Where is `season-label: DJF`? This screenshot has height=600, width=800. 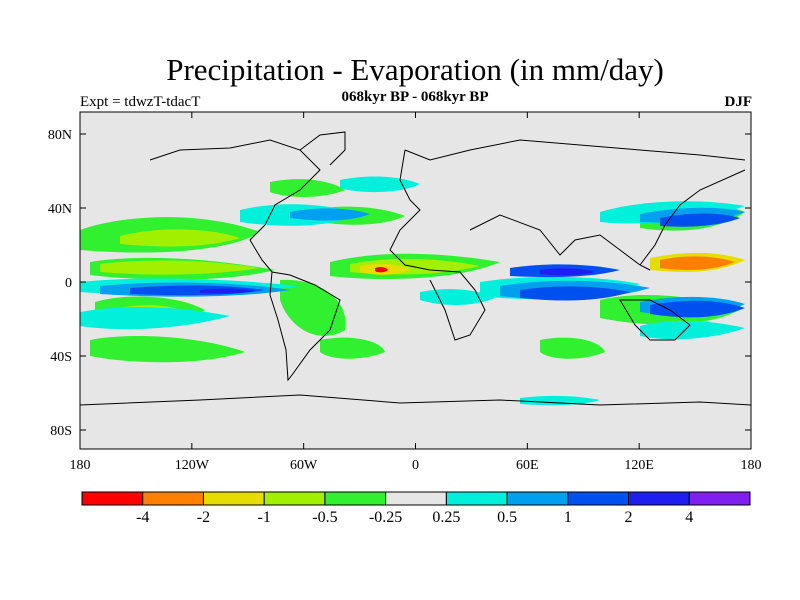 season-label: DJF is located at coordinates (738, 102).